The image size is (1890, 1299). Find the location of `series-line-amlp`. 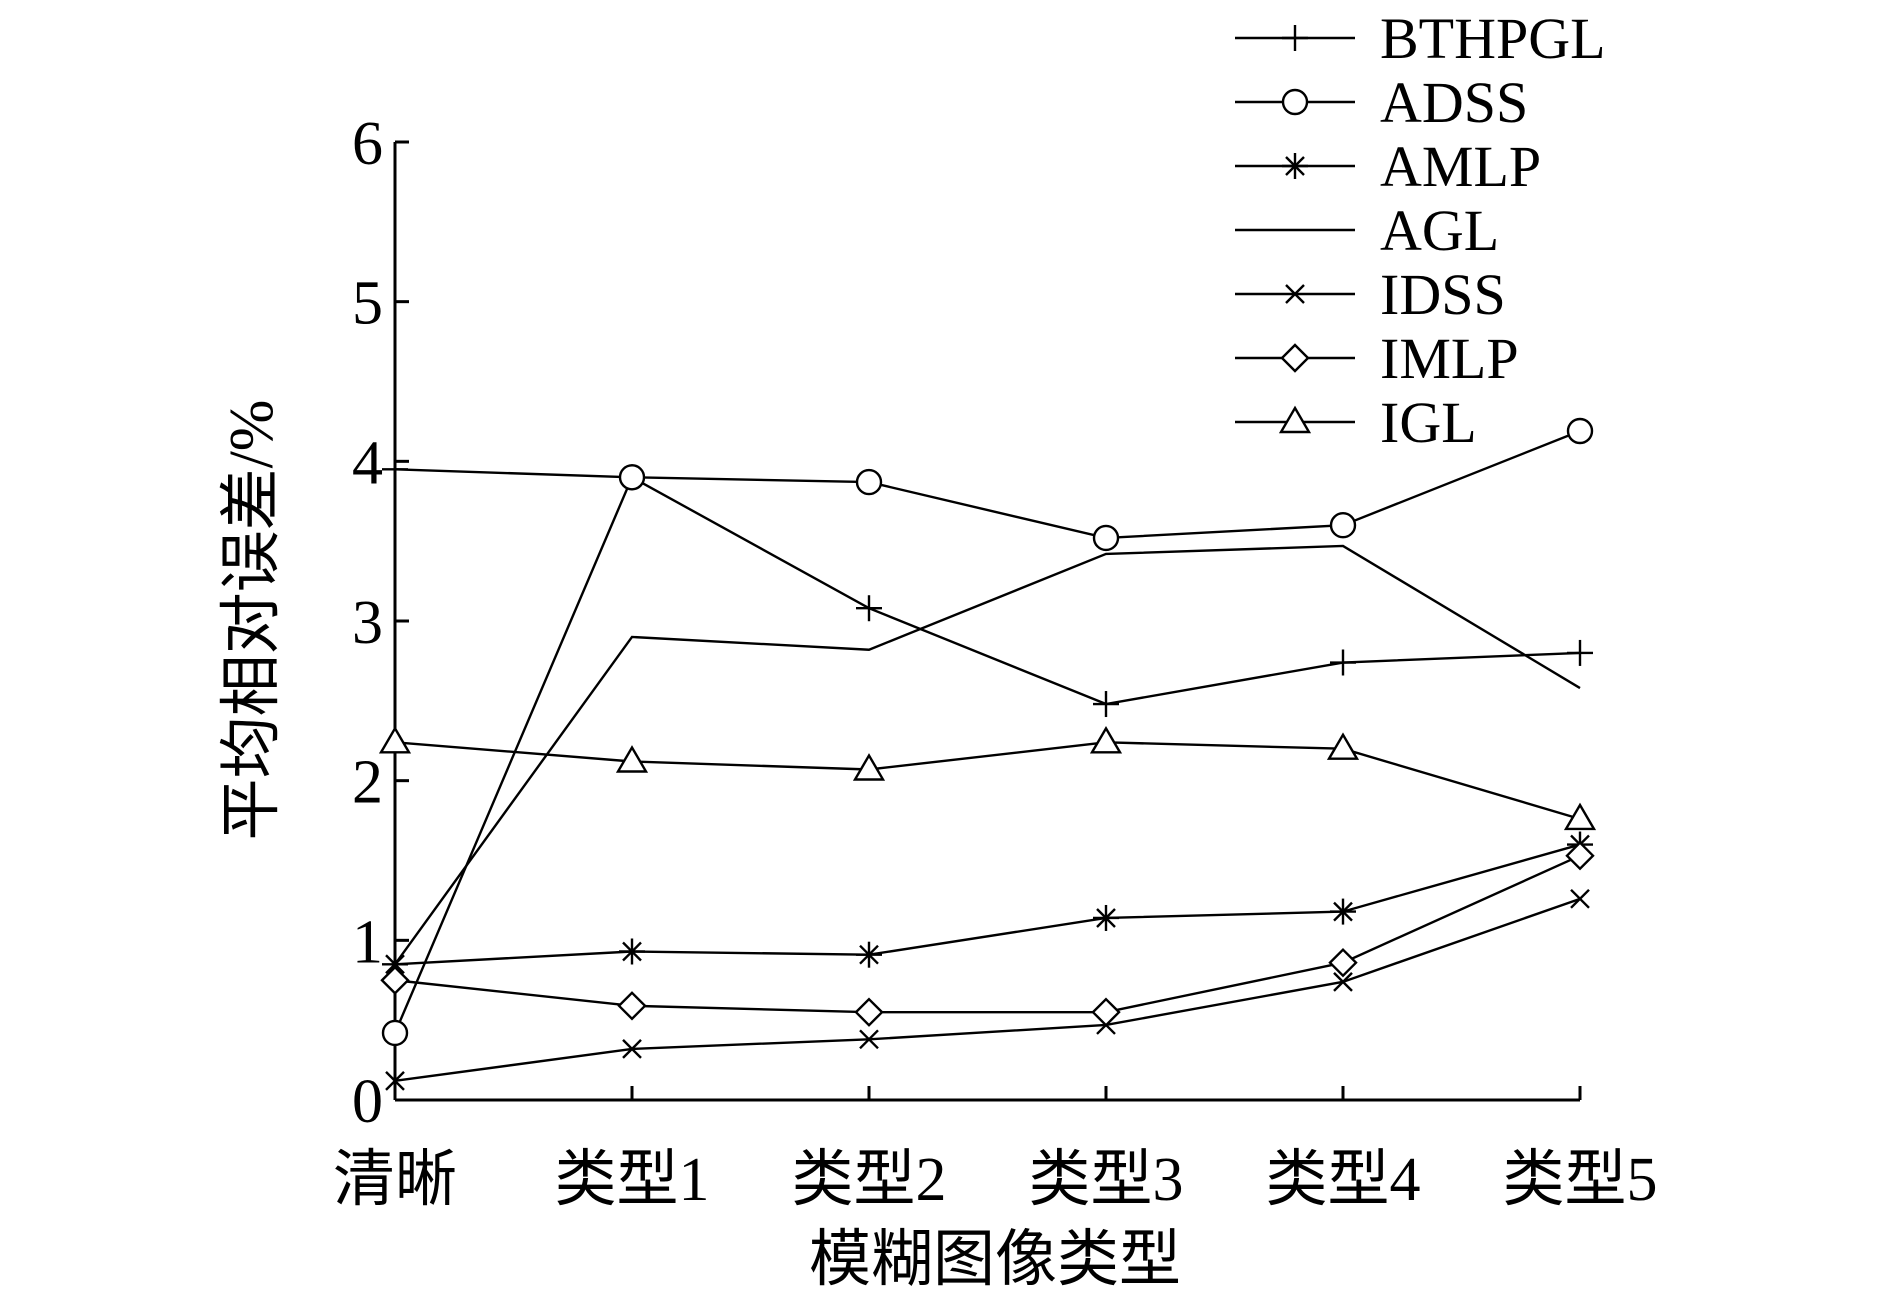

series-line-amlp is located at coordinates (987, 904).